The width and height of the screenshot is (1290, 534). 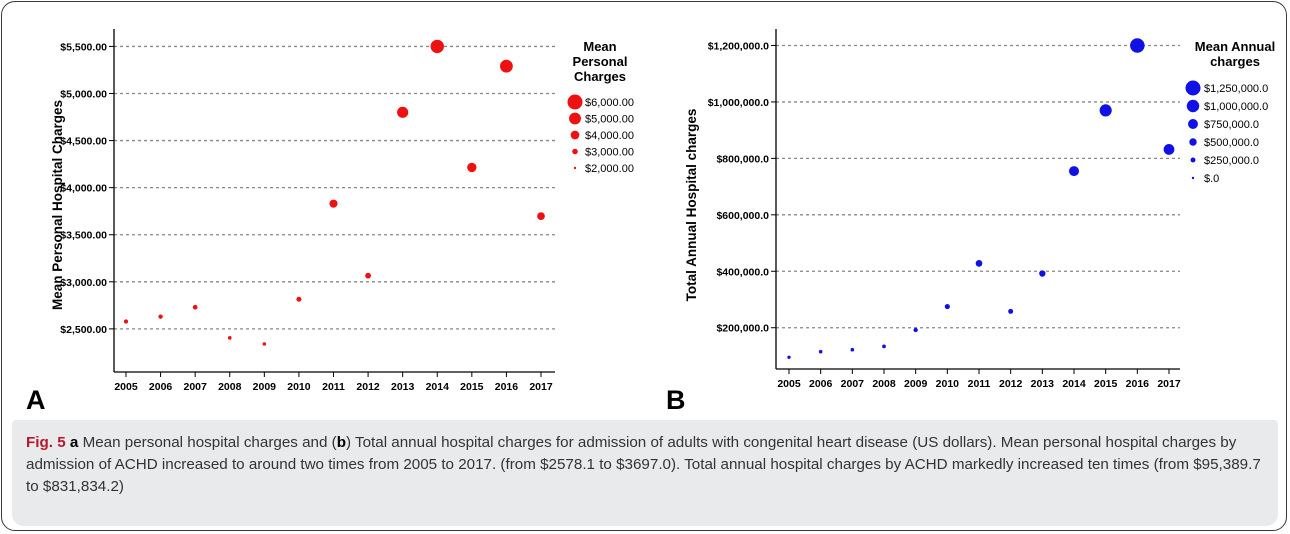 What do you see at coordinates (83, 142) in the screenshot?
I see `y-tick-label: $4,500.00` at bounding box center [83, 142].